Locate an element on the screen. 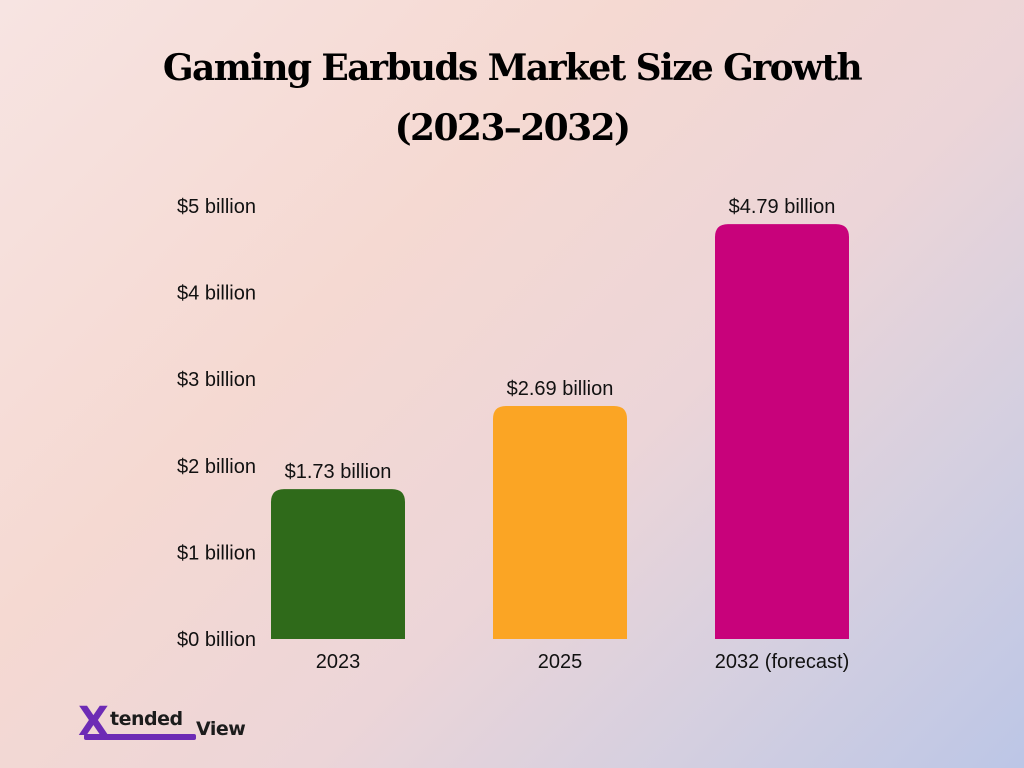  xtendedview-logo: X tended View is located at coordinates (173, 724).